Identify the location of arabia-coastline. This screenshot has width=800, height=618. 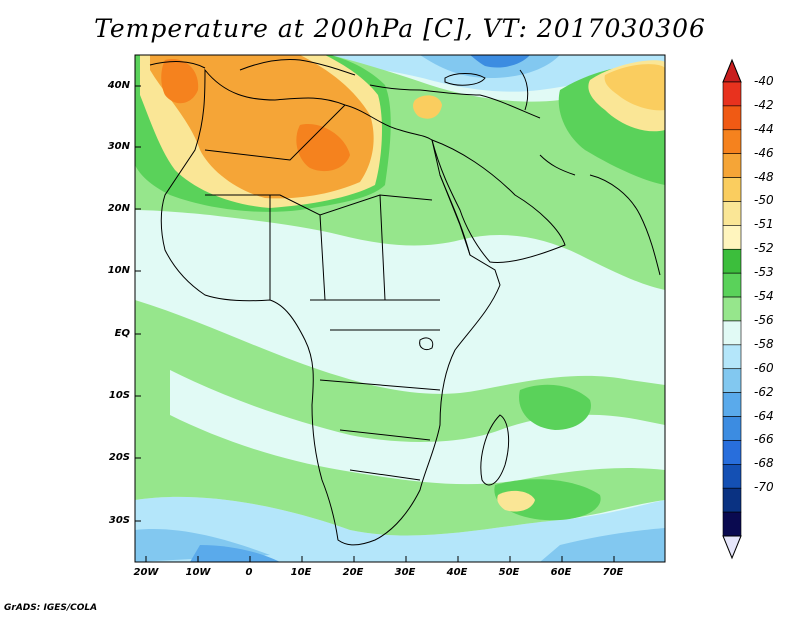
(498, 201).